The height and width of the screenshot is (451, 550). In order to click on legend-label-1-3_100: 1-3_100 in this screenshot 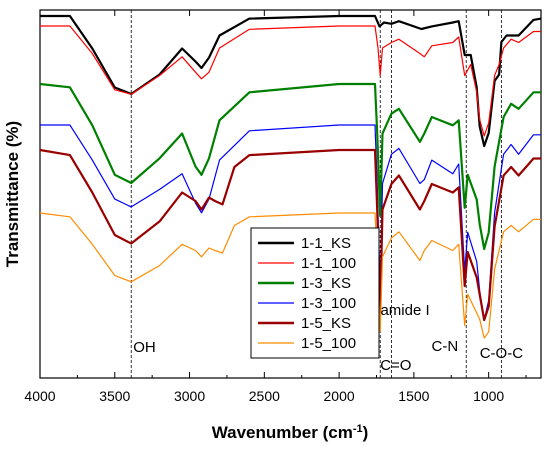, I will do `click(328, 303)`.